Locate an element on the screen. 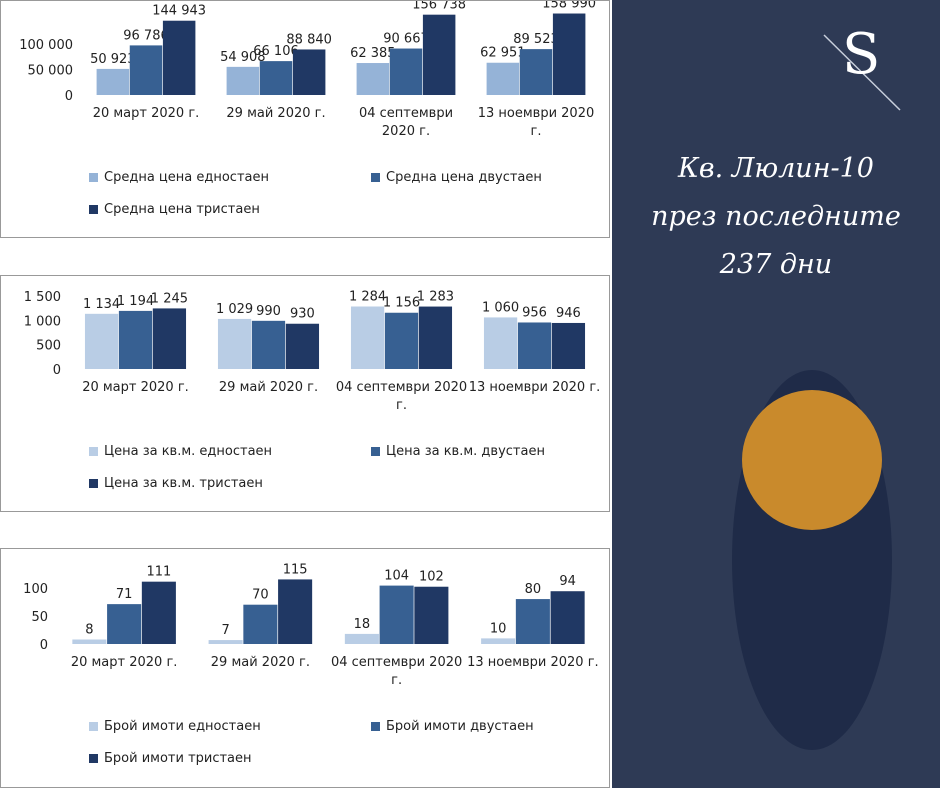 This screenshot has height=788, width=940. data-label: 1 029 is located at coordinates (234, 309).